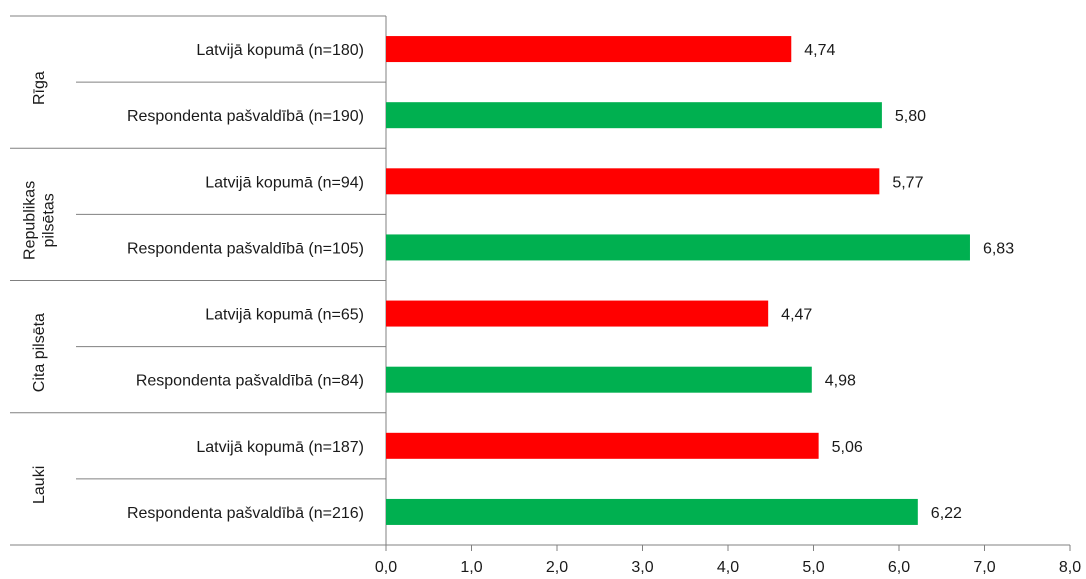  I want to click on x-tick-label: 6,0, so click(899, 567).